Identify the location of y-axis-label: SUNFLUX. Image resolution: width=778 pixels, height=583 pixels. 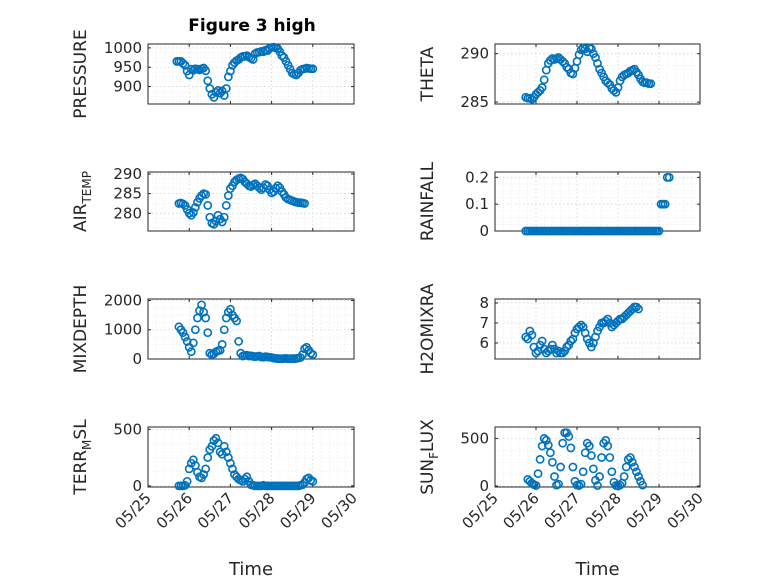
(429, 457).